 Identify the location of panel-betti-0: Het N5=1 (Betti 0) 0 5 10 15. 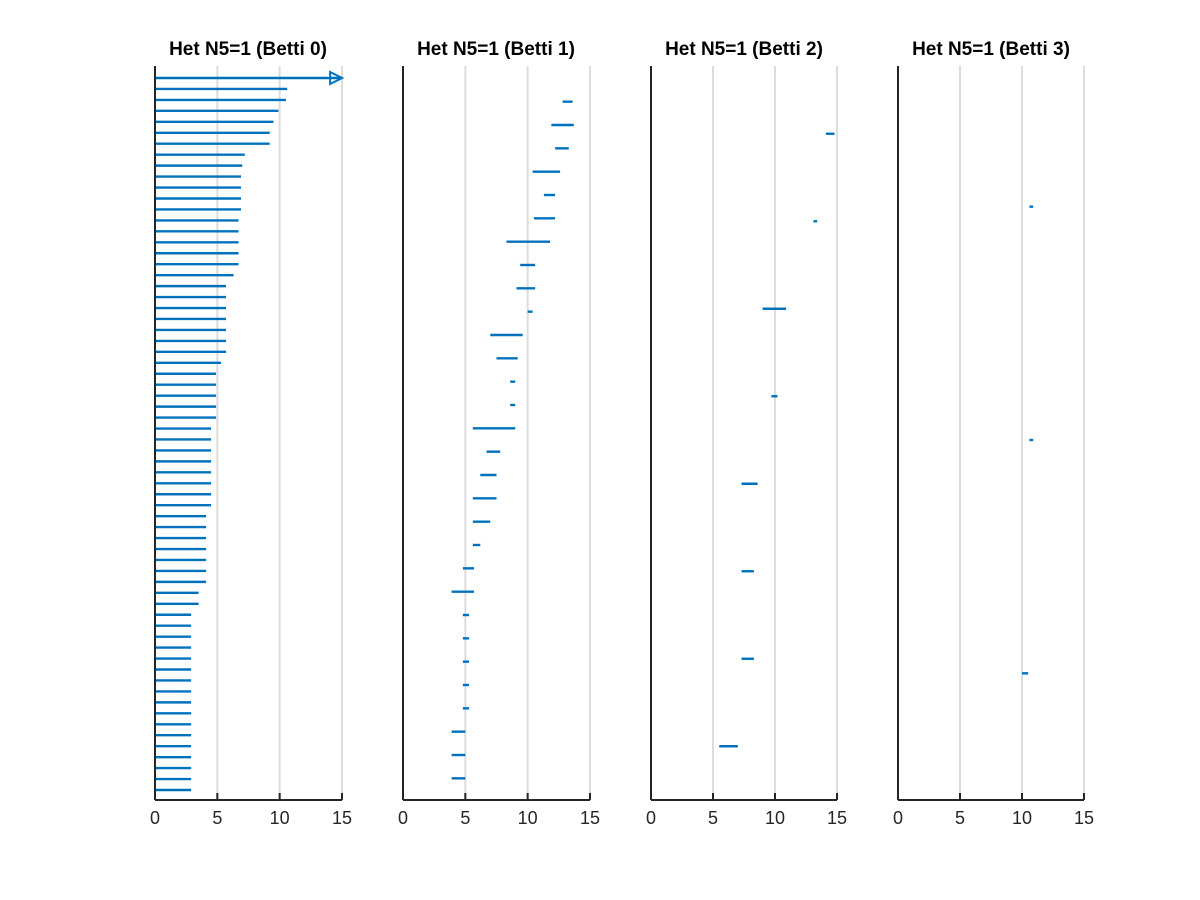
(251, 433).